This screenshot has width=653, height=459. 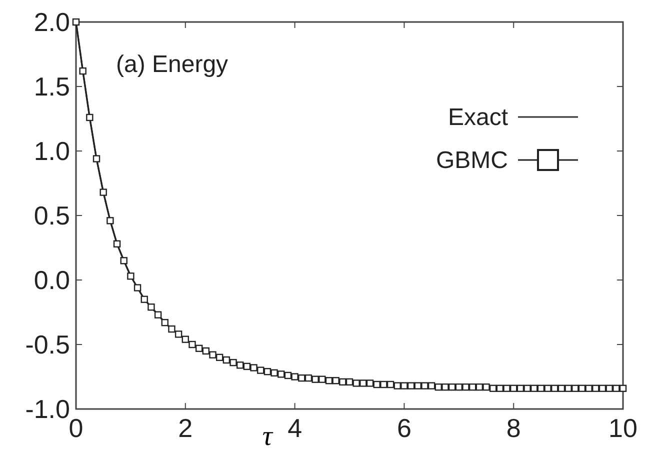 What do you see at coordinates (76, 428) in the screenshot?
I see `x-tick-label: 0` at bounding box center [76, 428].